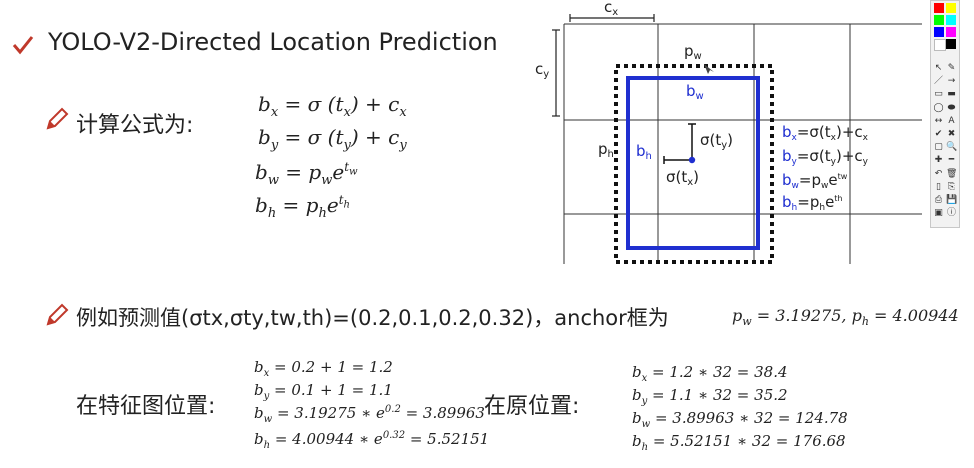 This screenshot has width=974, height=468. Describe the element at coordinates (611, 9) in the screenshot. I see `cx-label: cx` at that location.